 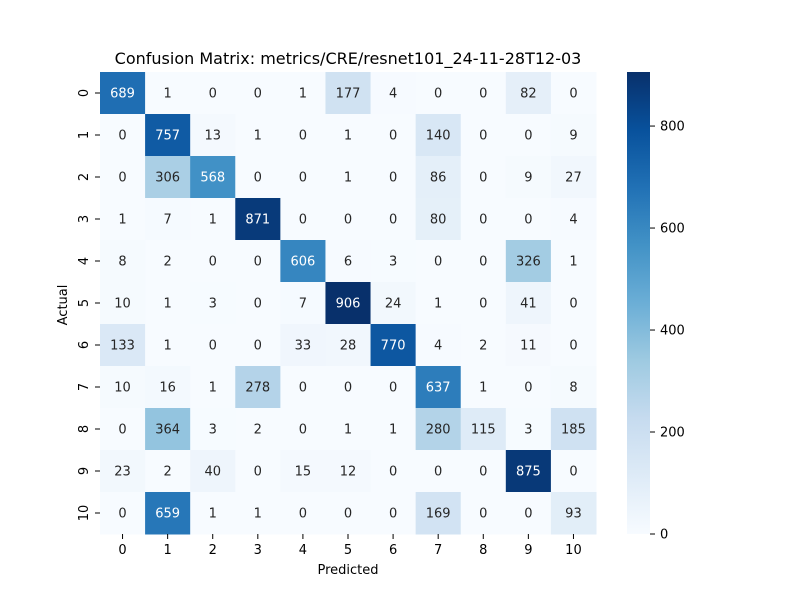 I want to click on heatmap-cell-r10-c4, so click(x=303, y=513).